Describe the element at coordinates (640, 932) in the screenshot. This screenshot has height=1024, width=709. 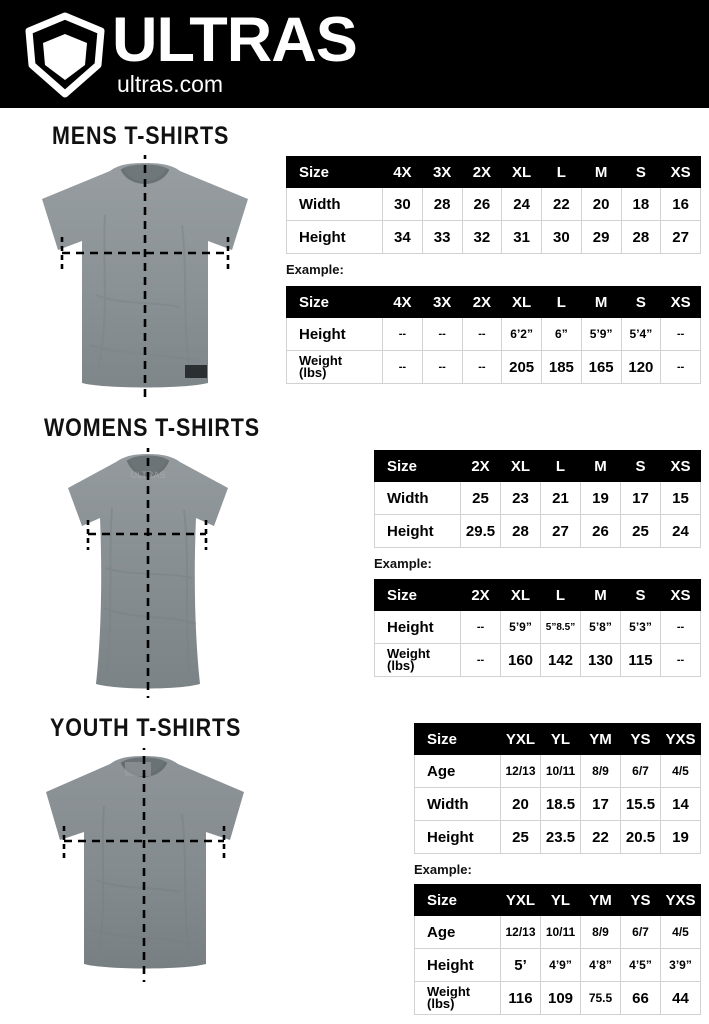
I see `cell: 6/7` at that location.